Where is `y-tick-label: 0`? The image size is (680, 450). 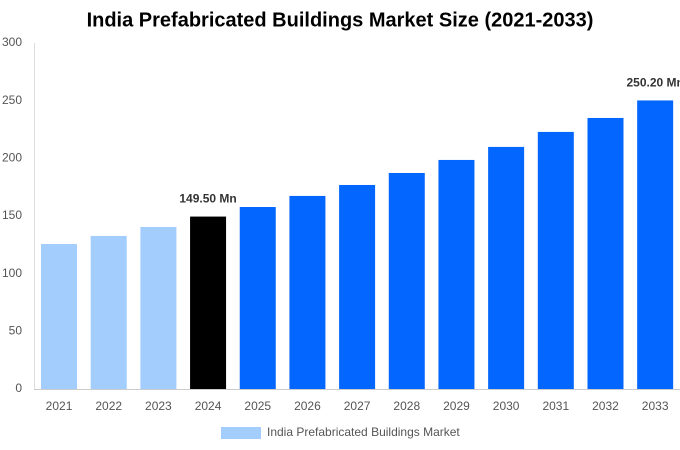 y-tick-label: 0 is located at coordinates (18, 388).